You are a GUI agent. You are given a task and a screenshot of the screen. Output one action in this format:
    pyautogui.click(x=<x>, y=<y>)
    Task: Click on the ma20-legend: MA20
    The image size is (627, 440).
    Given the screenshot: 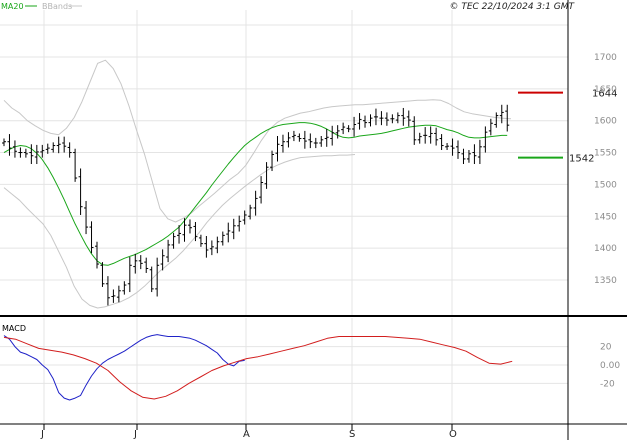 What is the action you would take?
    pyautogui.click(x=12, y=6)
    